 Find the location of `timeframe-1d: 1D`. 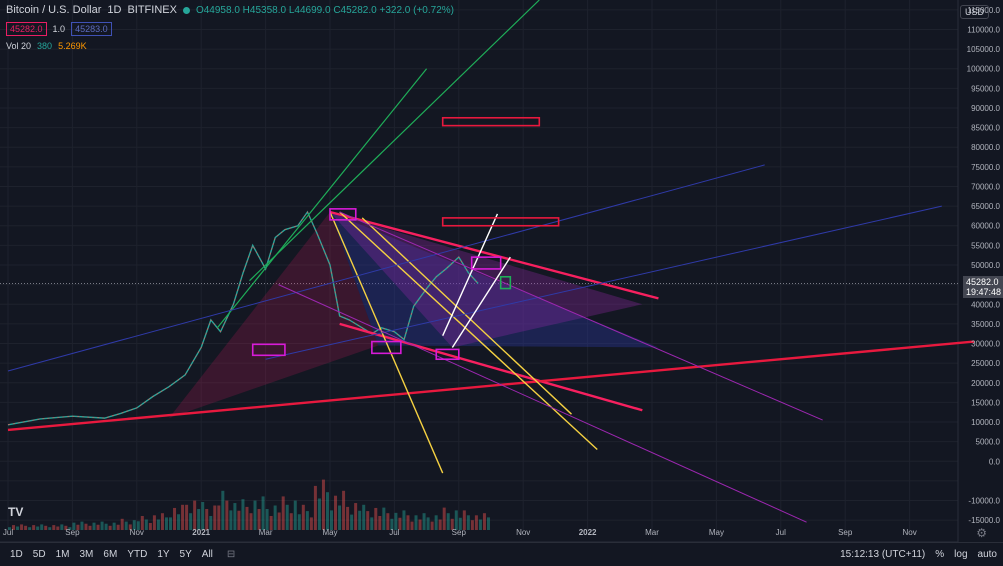

timeframe-1d: 1D is located at coordinates (16, 554).